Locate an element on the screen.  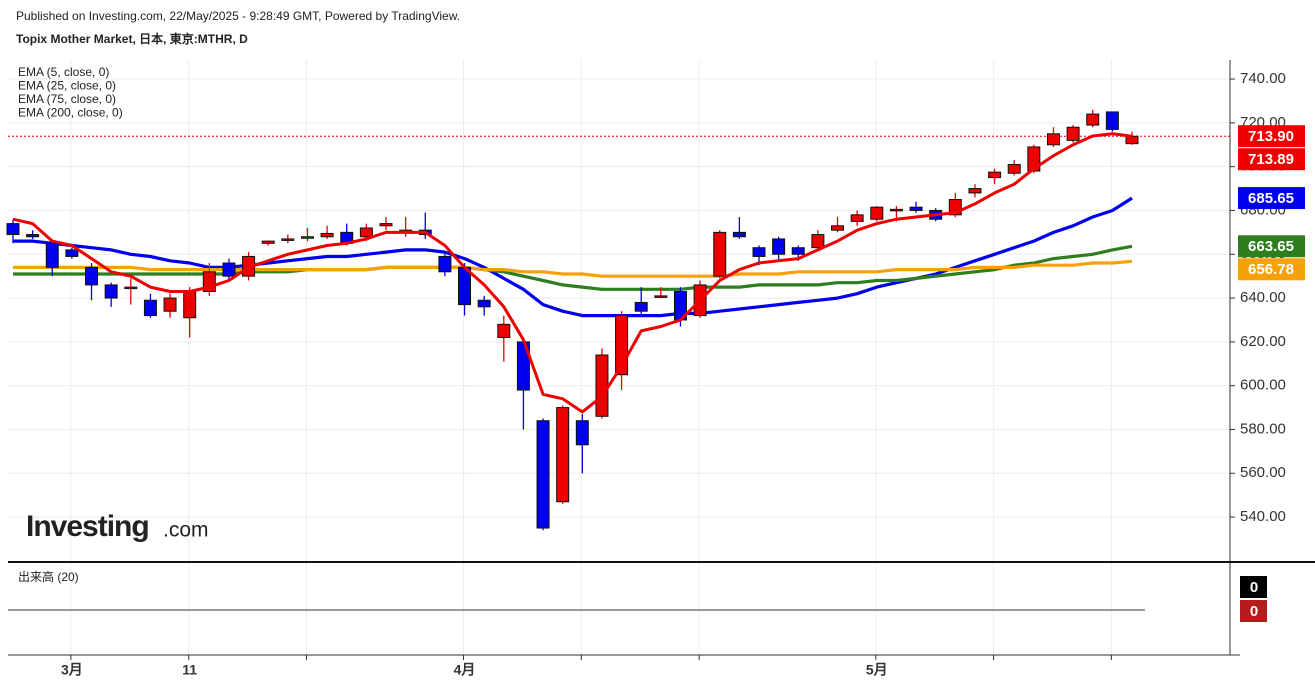
watermark: .com is located at coordinates (186, 530).